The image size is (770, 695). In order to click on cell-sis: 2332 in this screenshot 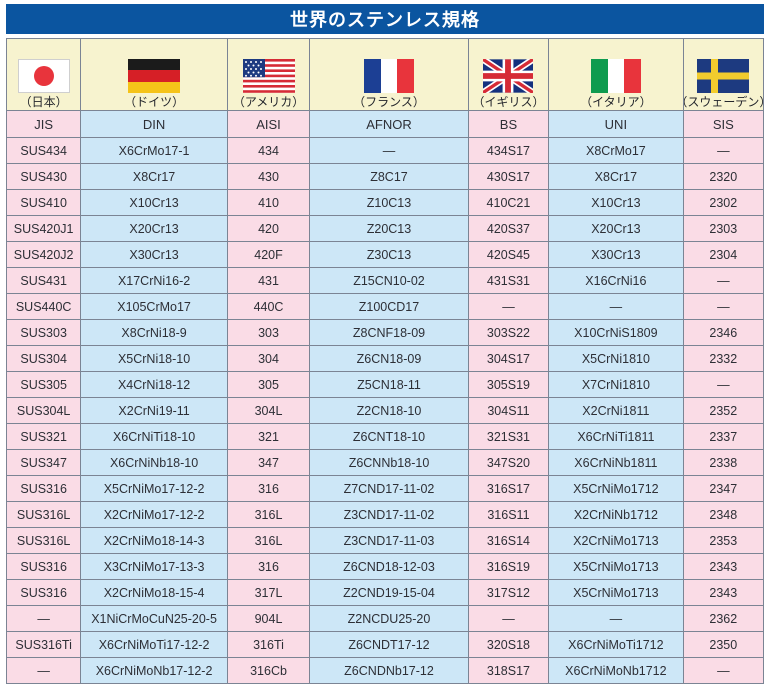, I will do `click(723, 358)`.